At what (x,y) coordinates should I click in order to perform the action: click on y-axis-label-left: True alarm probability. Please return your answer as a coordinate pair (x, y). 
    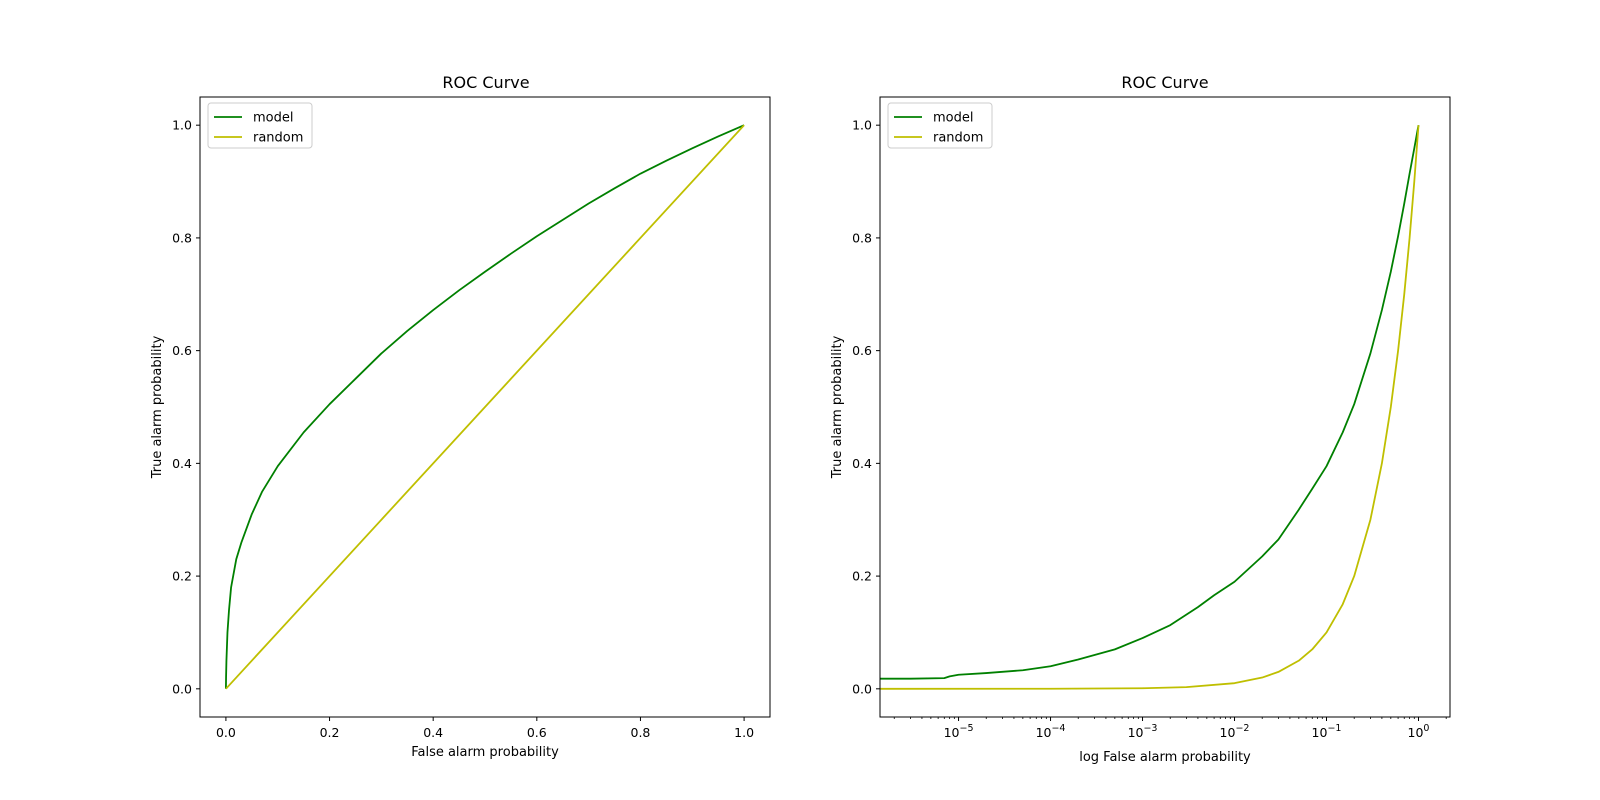
    Looking at the image, I should click on (157, 407).